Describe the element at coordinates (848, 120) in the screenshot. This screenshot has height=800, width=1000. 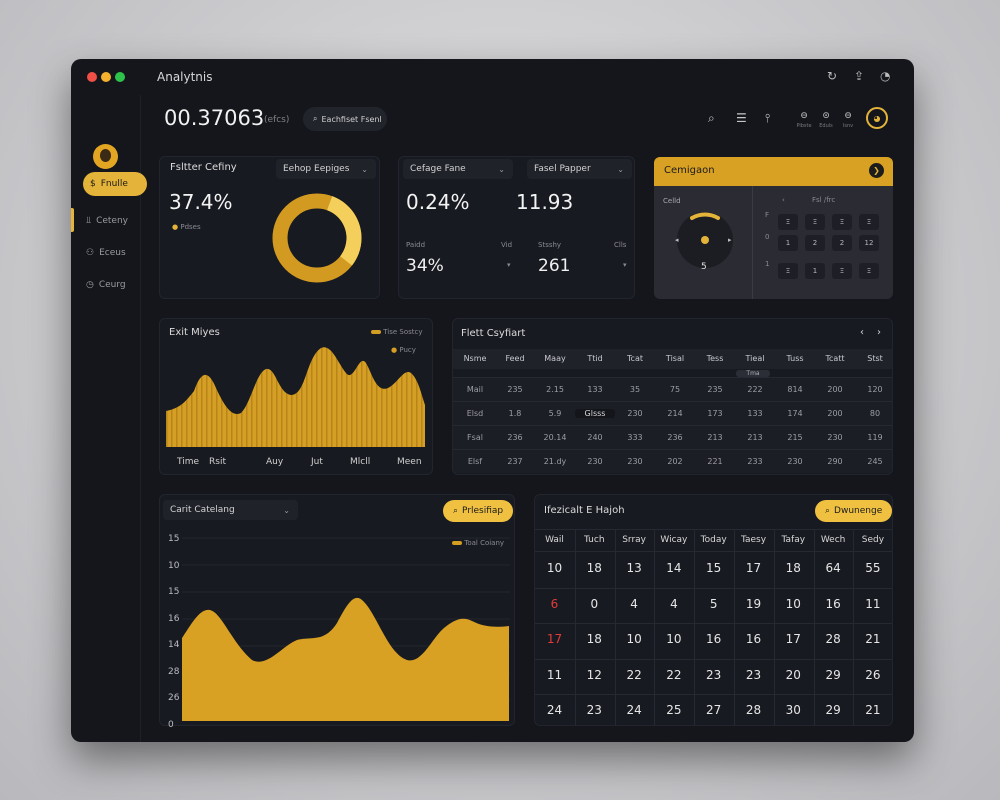
I see `control-isnv: ⊖ Isnv` at that location.